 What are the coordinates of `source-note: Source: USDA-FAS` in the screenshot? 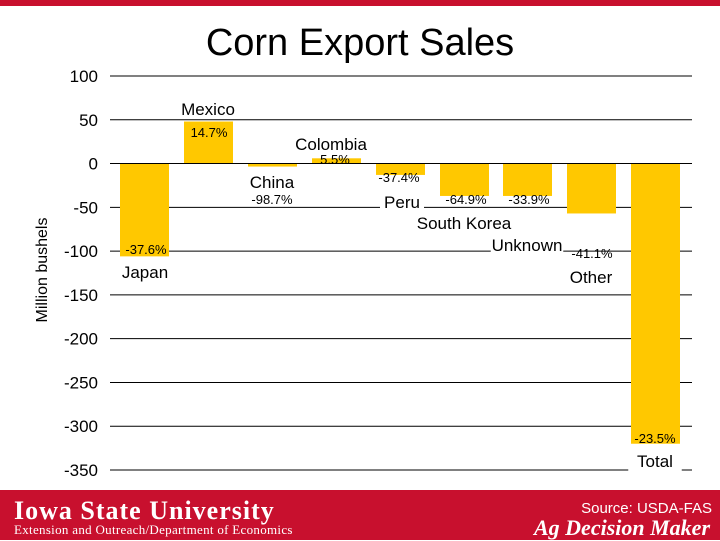 It's located at (646, 508).